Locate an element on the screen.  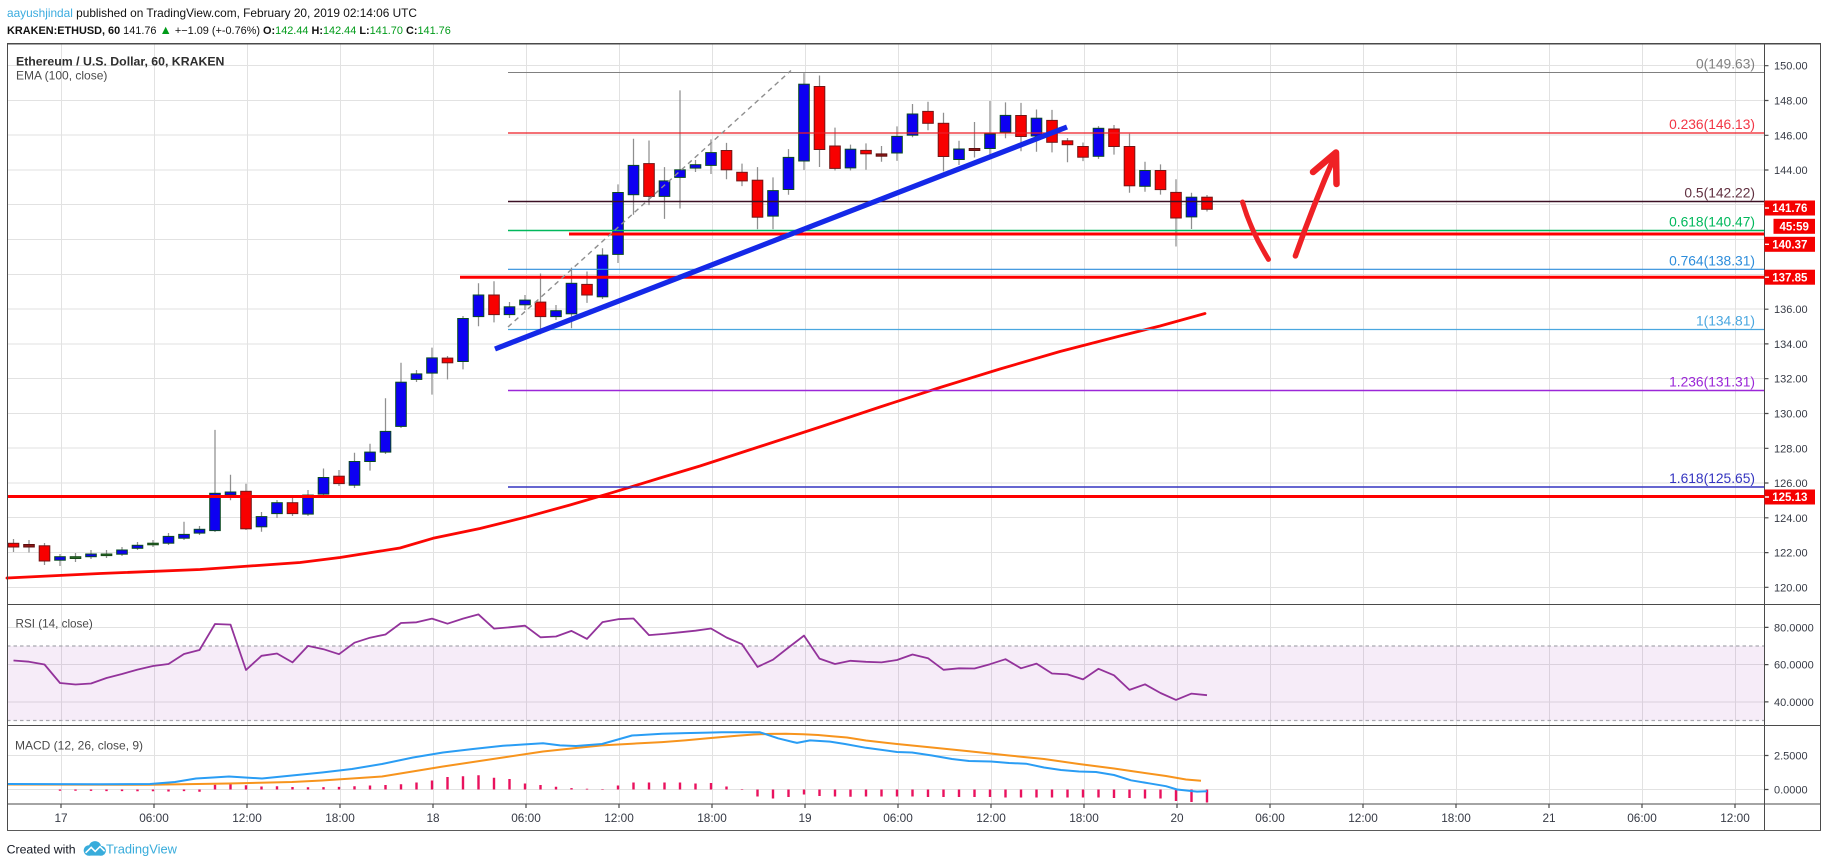
svg-text: 45:59 is located at coordinates (1793, 228).